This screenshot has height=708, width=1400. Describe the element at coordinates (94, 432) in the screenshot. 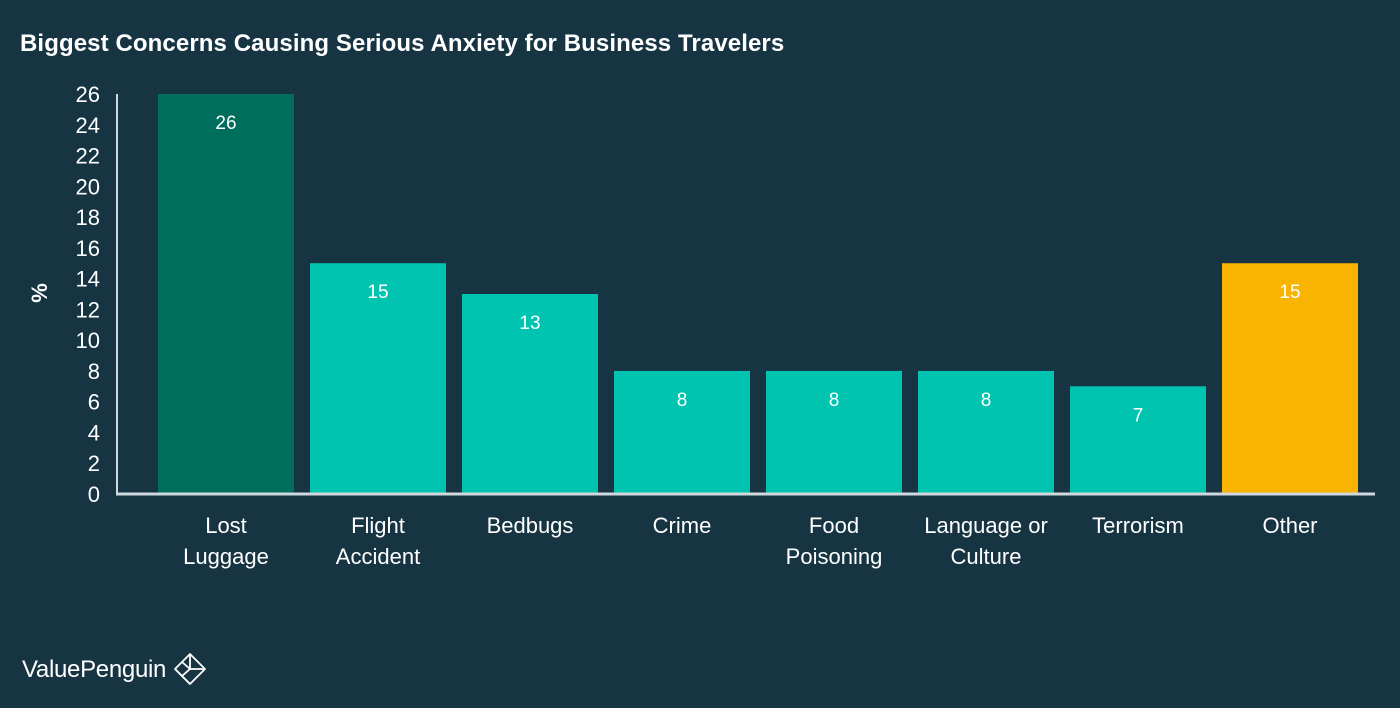

I see `y-tick-label: 4` at that location.